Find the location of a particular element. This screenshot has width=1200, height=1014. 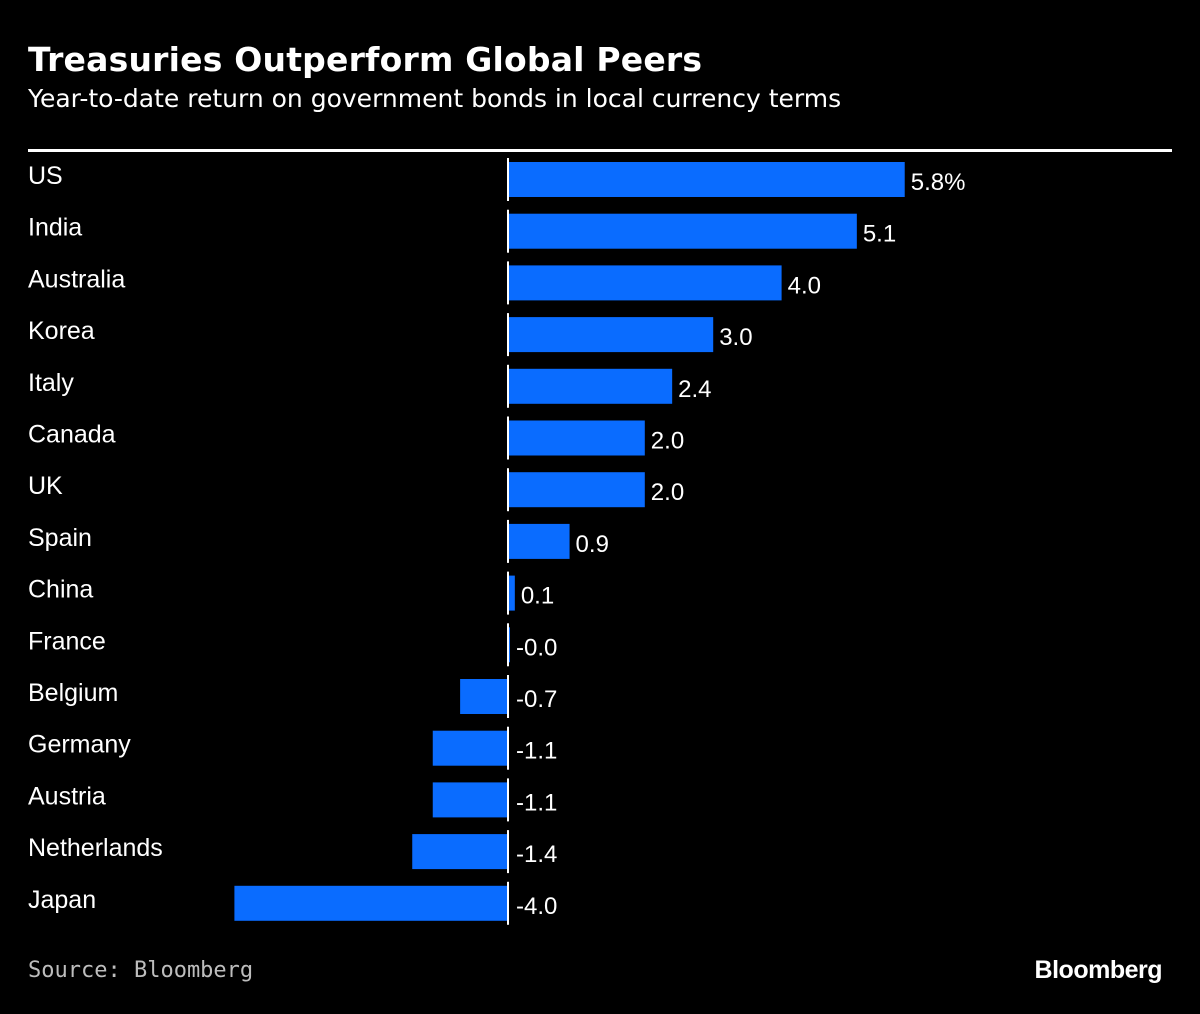

category-label: Australia is located at coordinates (76, 279).